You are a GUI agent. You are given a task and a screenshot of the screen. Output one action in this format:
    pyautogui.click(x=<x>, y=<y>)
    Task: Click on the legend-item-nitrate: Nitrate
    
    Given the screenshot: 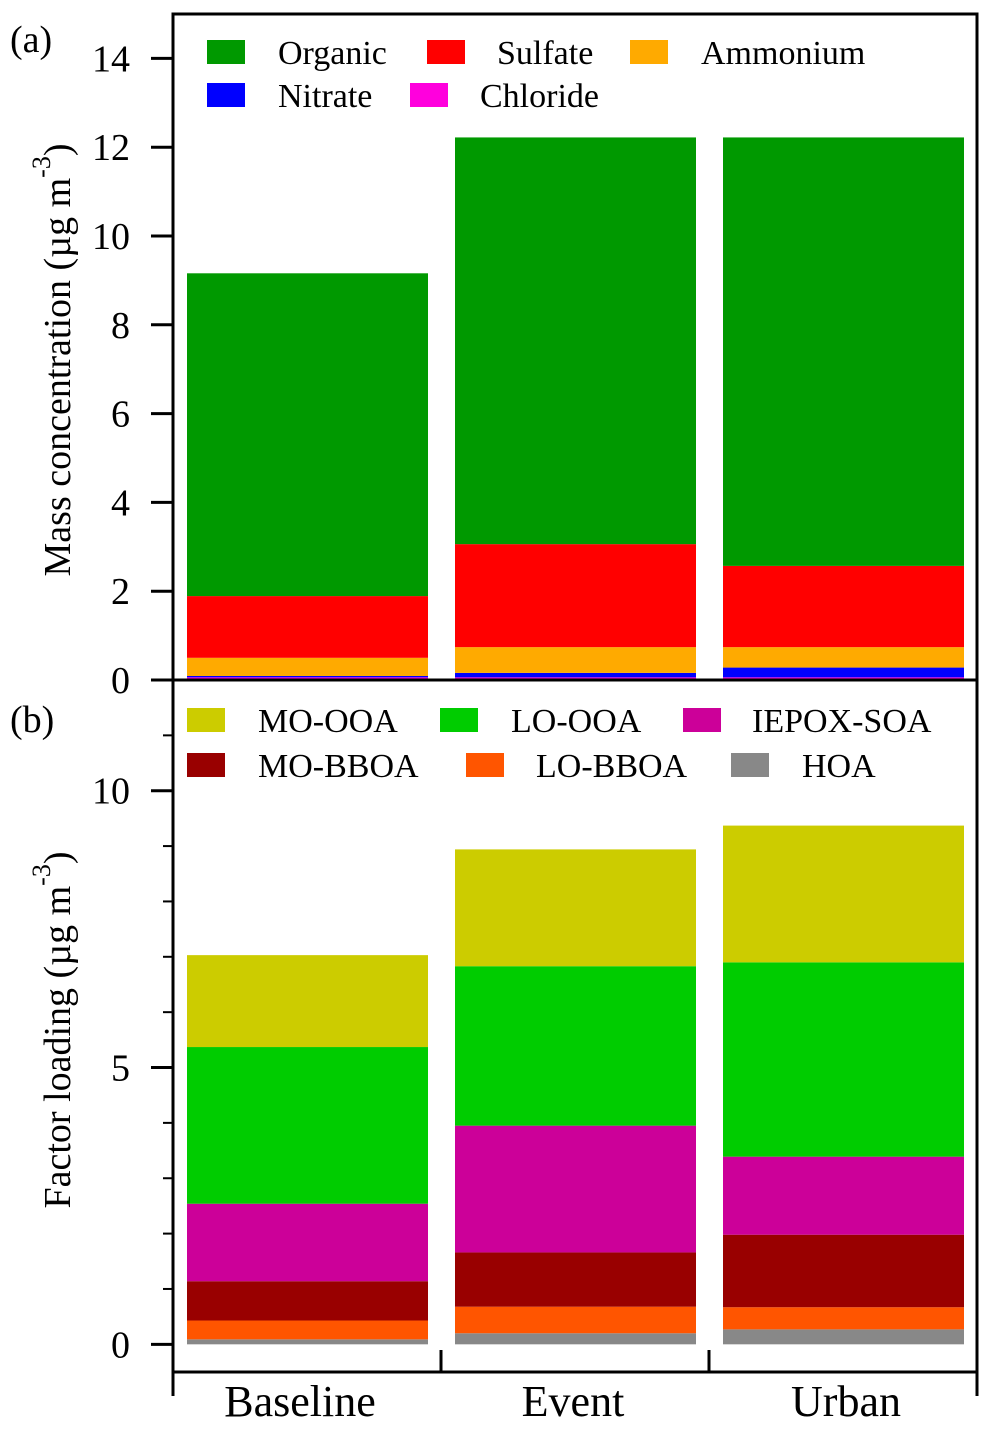 What is the action you would take?
    pyautogui.click(x=289, y=96)
    